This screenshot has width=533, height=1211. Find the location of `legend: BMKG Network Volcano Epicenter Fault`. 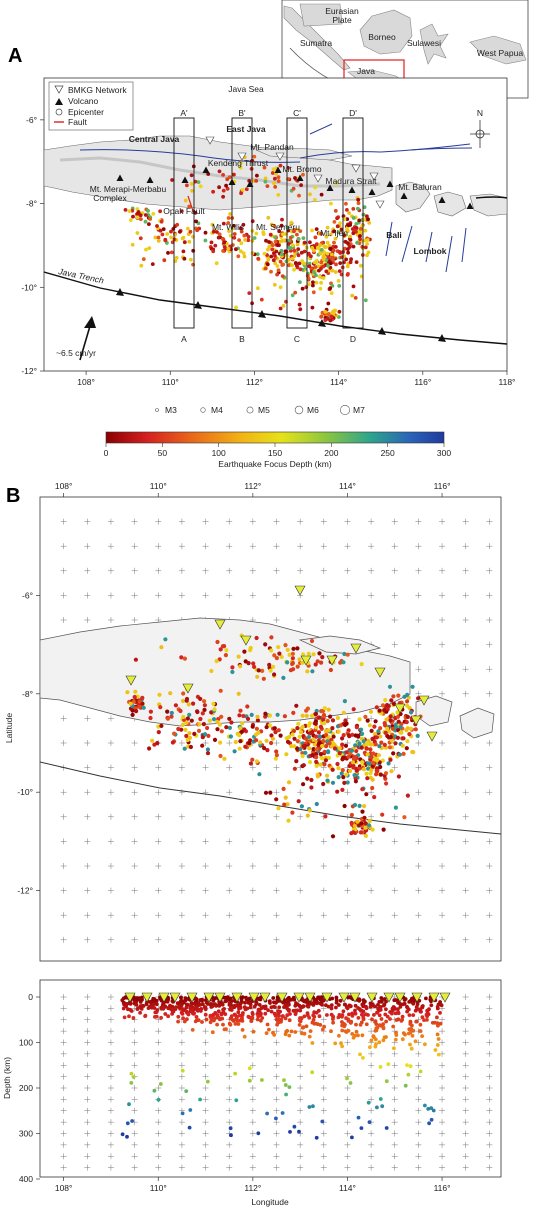

legend: BMKG Network Volcano Epicenter Fault is located at coordinates (91, 106).